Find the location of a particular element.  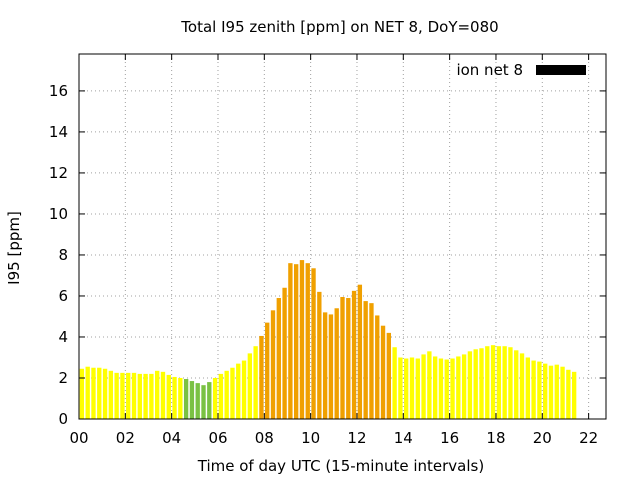

x-tick-label: 10 is located at coordinates (310, 438).